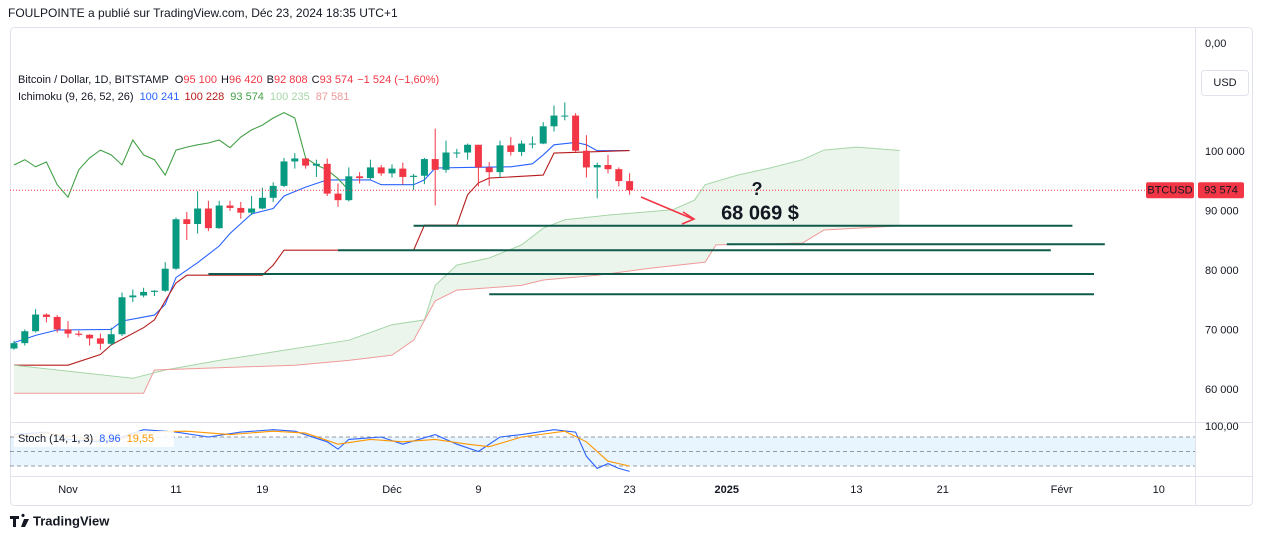  Describe the element at coordinates (1159, 490) in the screenshot. I see `x-tick-label: 10` at that location.